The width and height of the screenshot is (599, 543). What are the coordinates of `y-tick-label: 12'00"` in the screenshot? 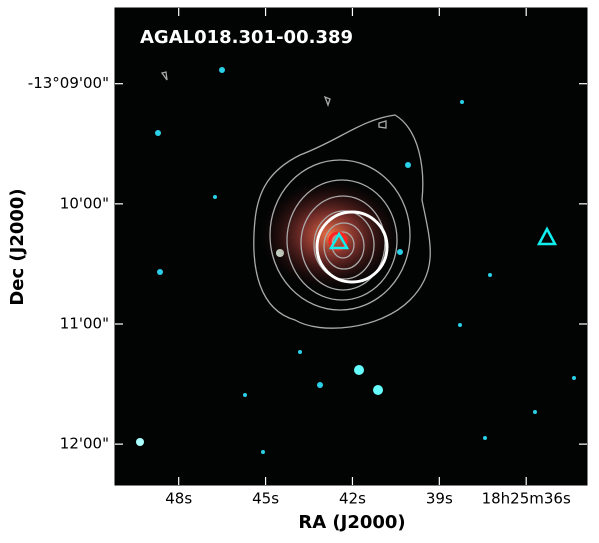 It's located at (84, 444).